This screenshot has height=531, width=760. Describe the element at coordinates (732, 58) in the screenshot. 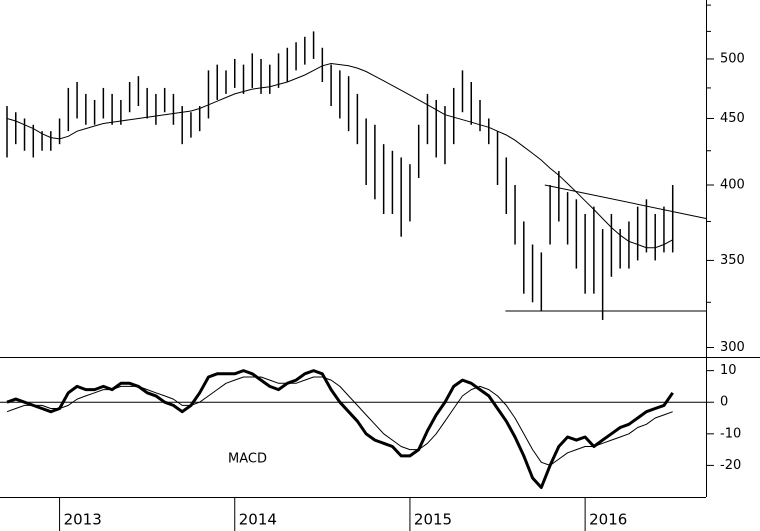

I see `y-tick-label: 500` at that location.